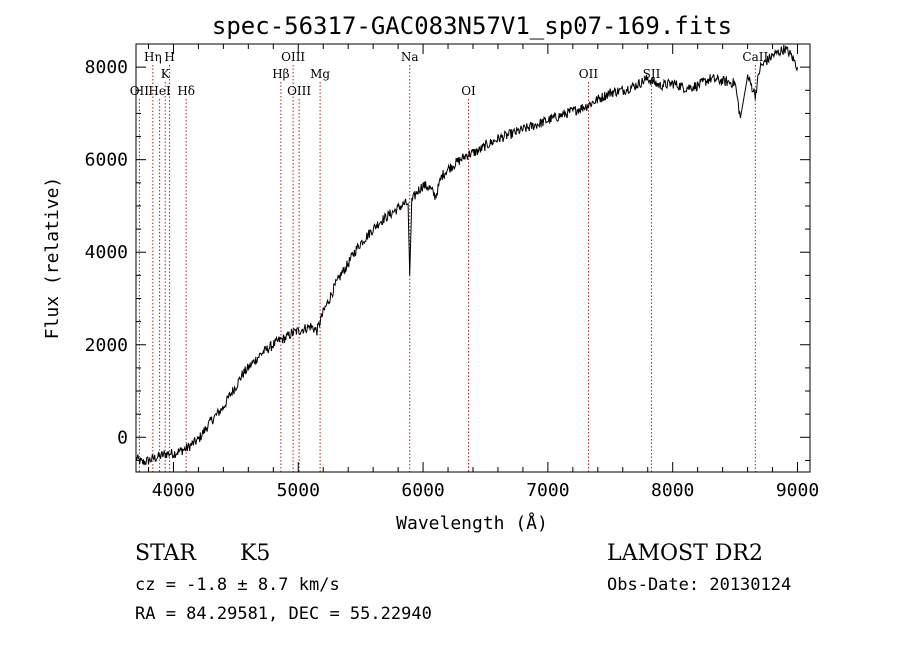  I want to click on x-tick-label: 7000, so click(547, 490).